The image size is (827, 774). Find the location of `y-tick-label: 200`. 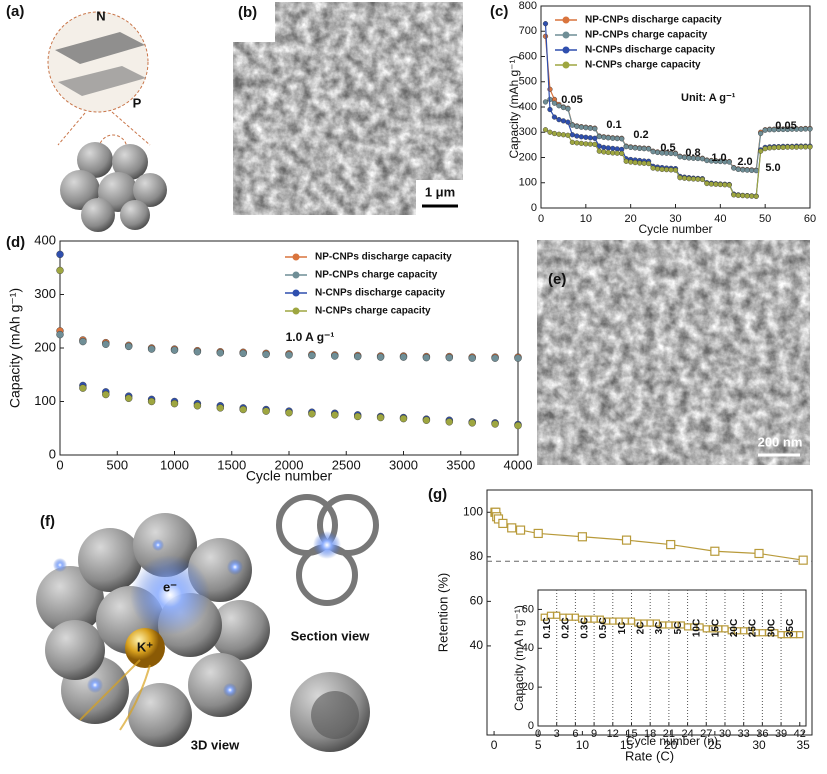

y-tick-label: 200 is located at coordinates (528, 157).